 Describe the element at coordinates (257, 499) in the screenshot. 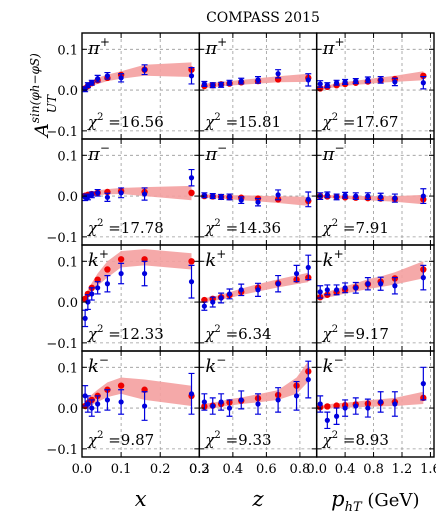

I see `x-axis-label-z: z` at that location.